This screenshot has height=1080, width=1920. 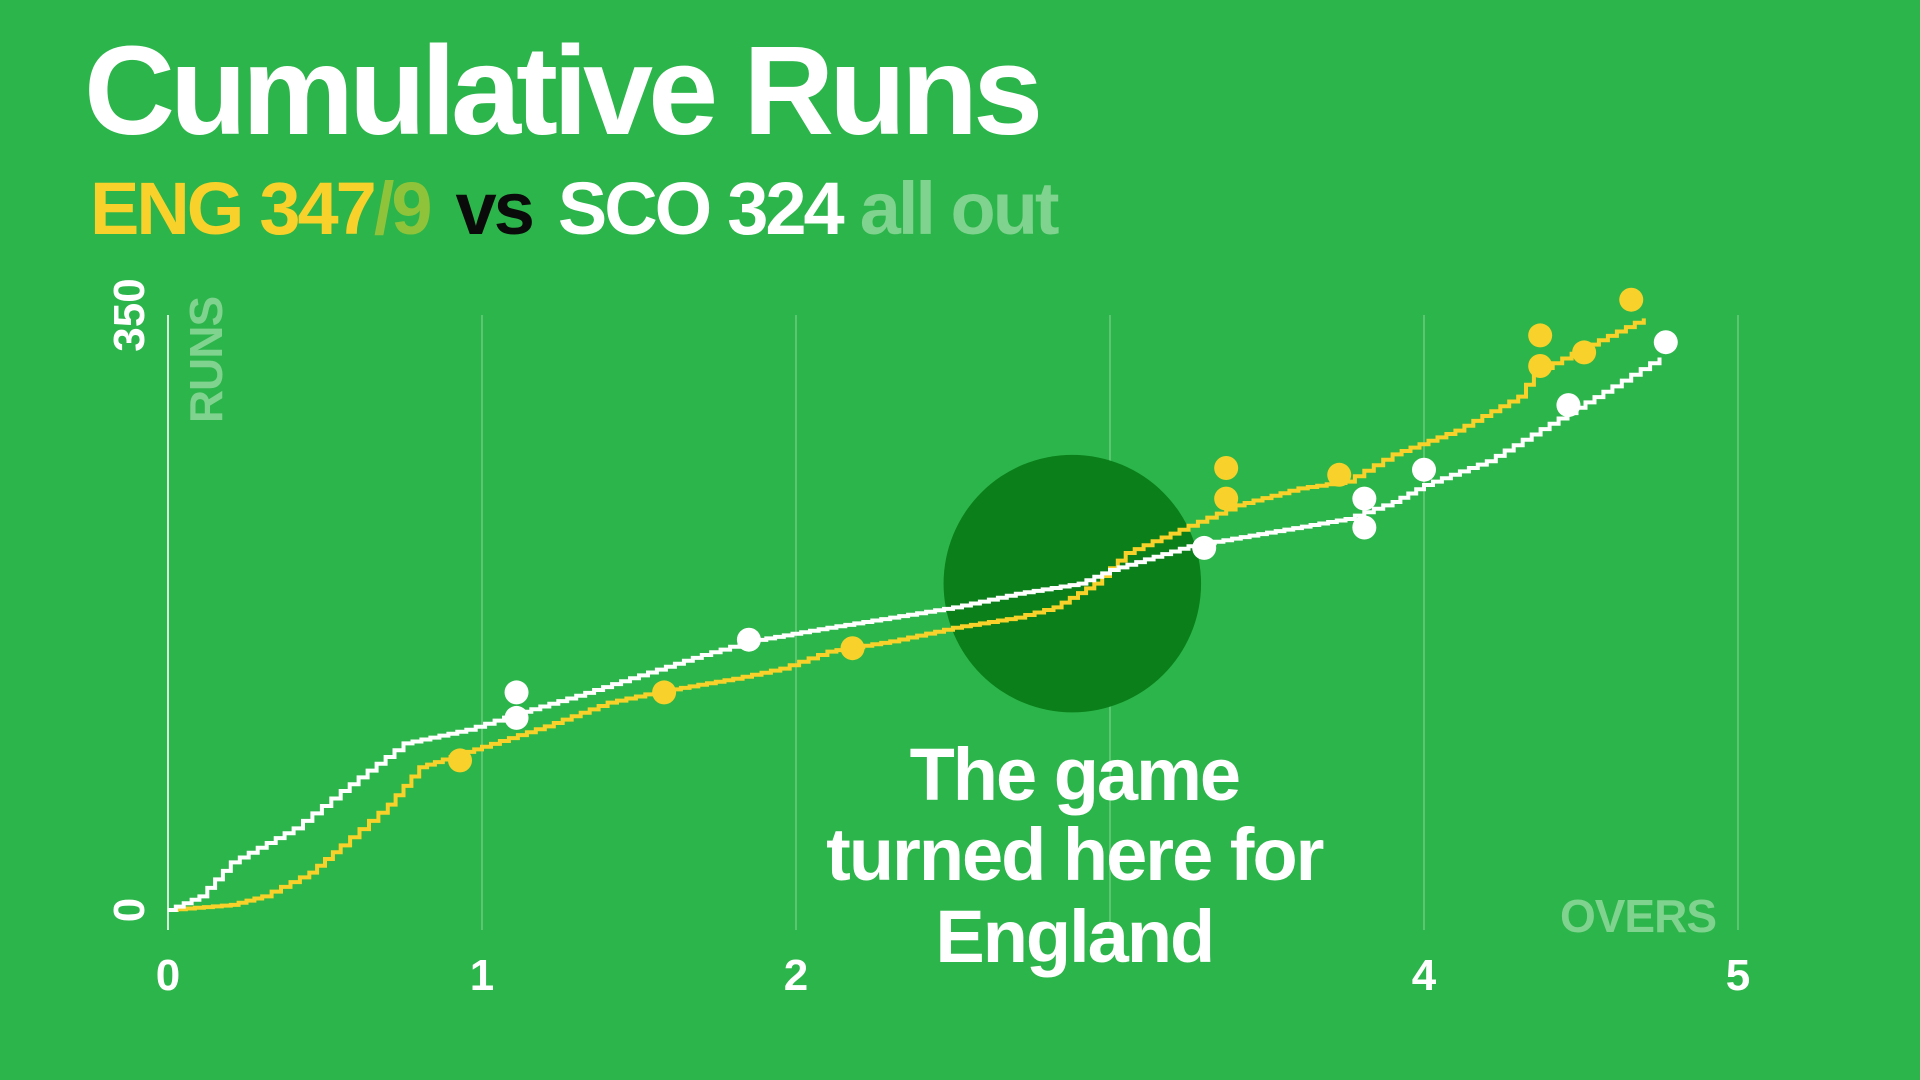 I want to click on annotation-line-2: turned here for, so click(x=1074, y=854).